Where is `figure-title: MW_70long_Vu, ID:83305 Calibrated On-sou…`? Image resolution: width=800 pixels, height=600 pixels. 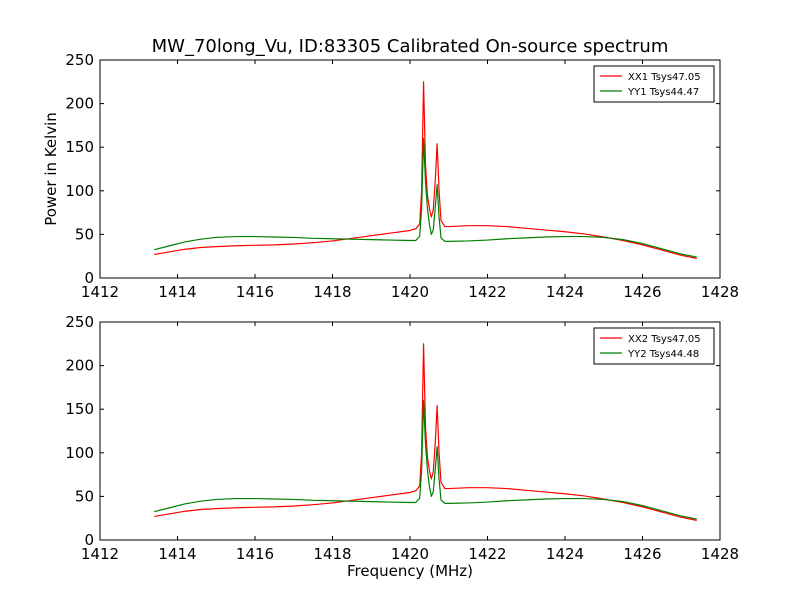 figure-title: MW_70long_Vu, ID:83305 Calibrated On-sou… is located at coordinates (410, 46).